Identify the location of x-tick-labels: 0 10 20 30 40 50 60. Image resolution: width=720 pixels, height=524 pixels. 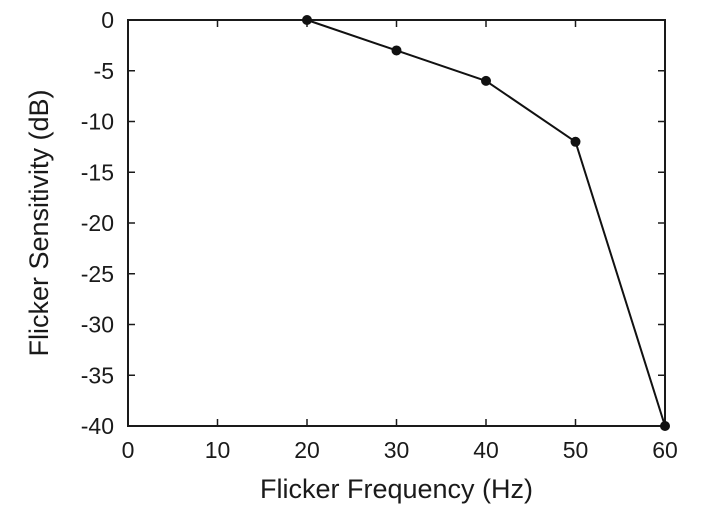
(400, 450).